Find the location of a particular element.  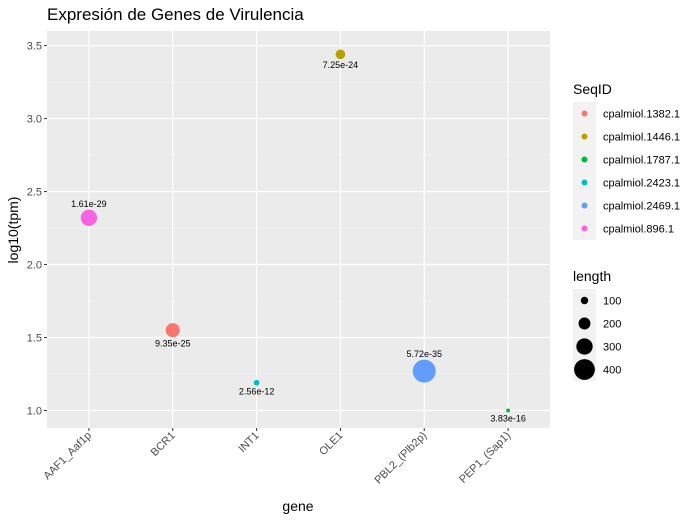

x-tick-label: AAF1_Aaf1p is located at coordinates (67, 456).